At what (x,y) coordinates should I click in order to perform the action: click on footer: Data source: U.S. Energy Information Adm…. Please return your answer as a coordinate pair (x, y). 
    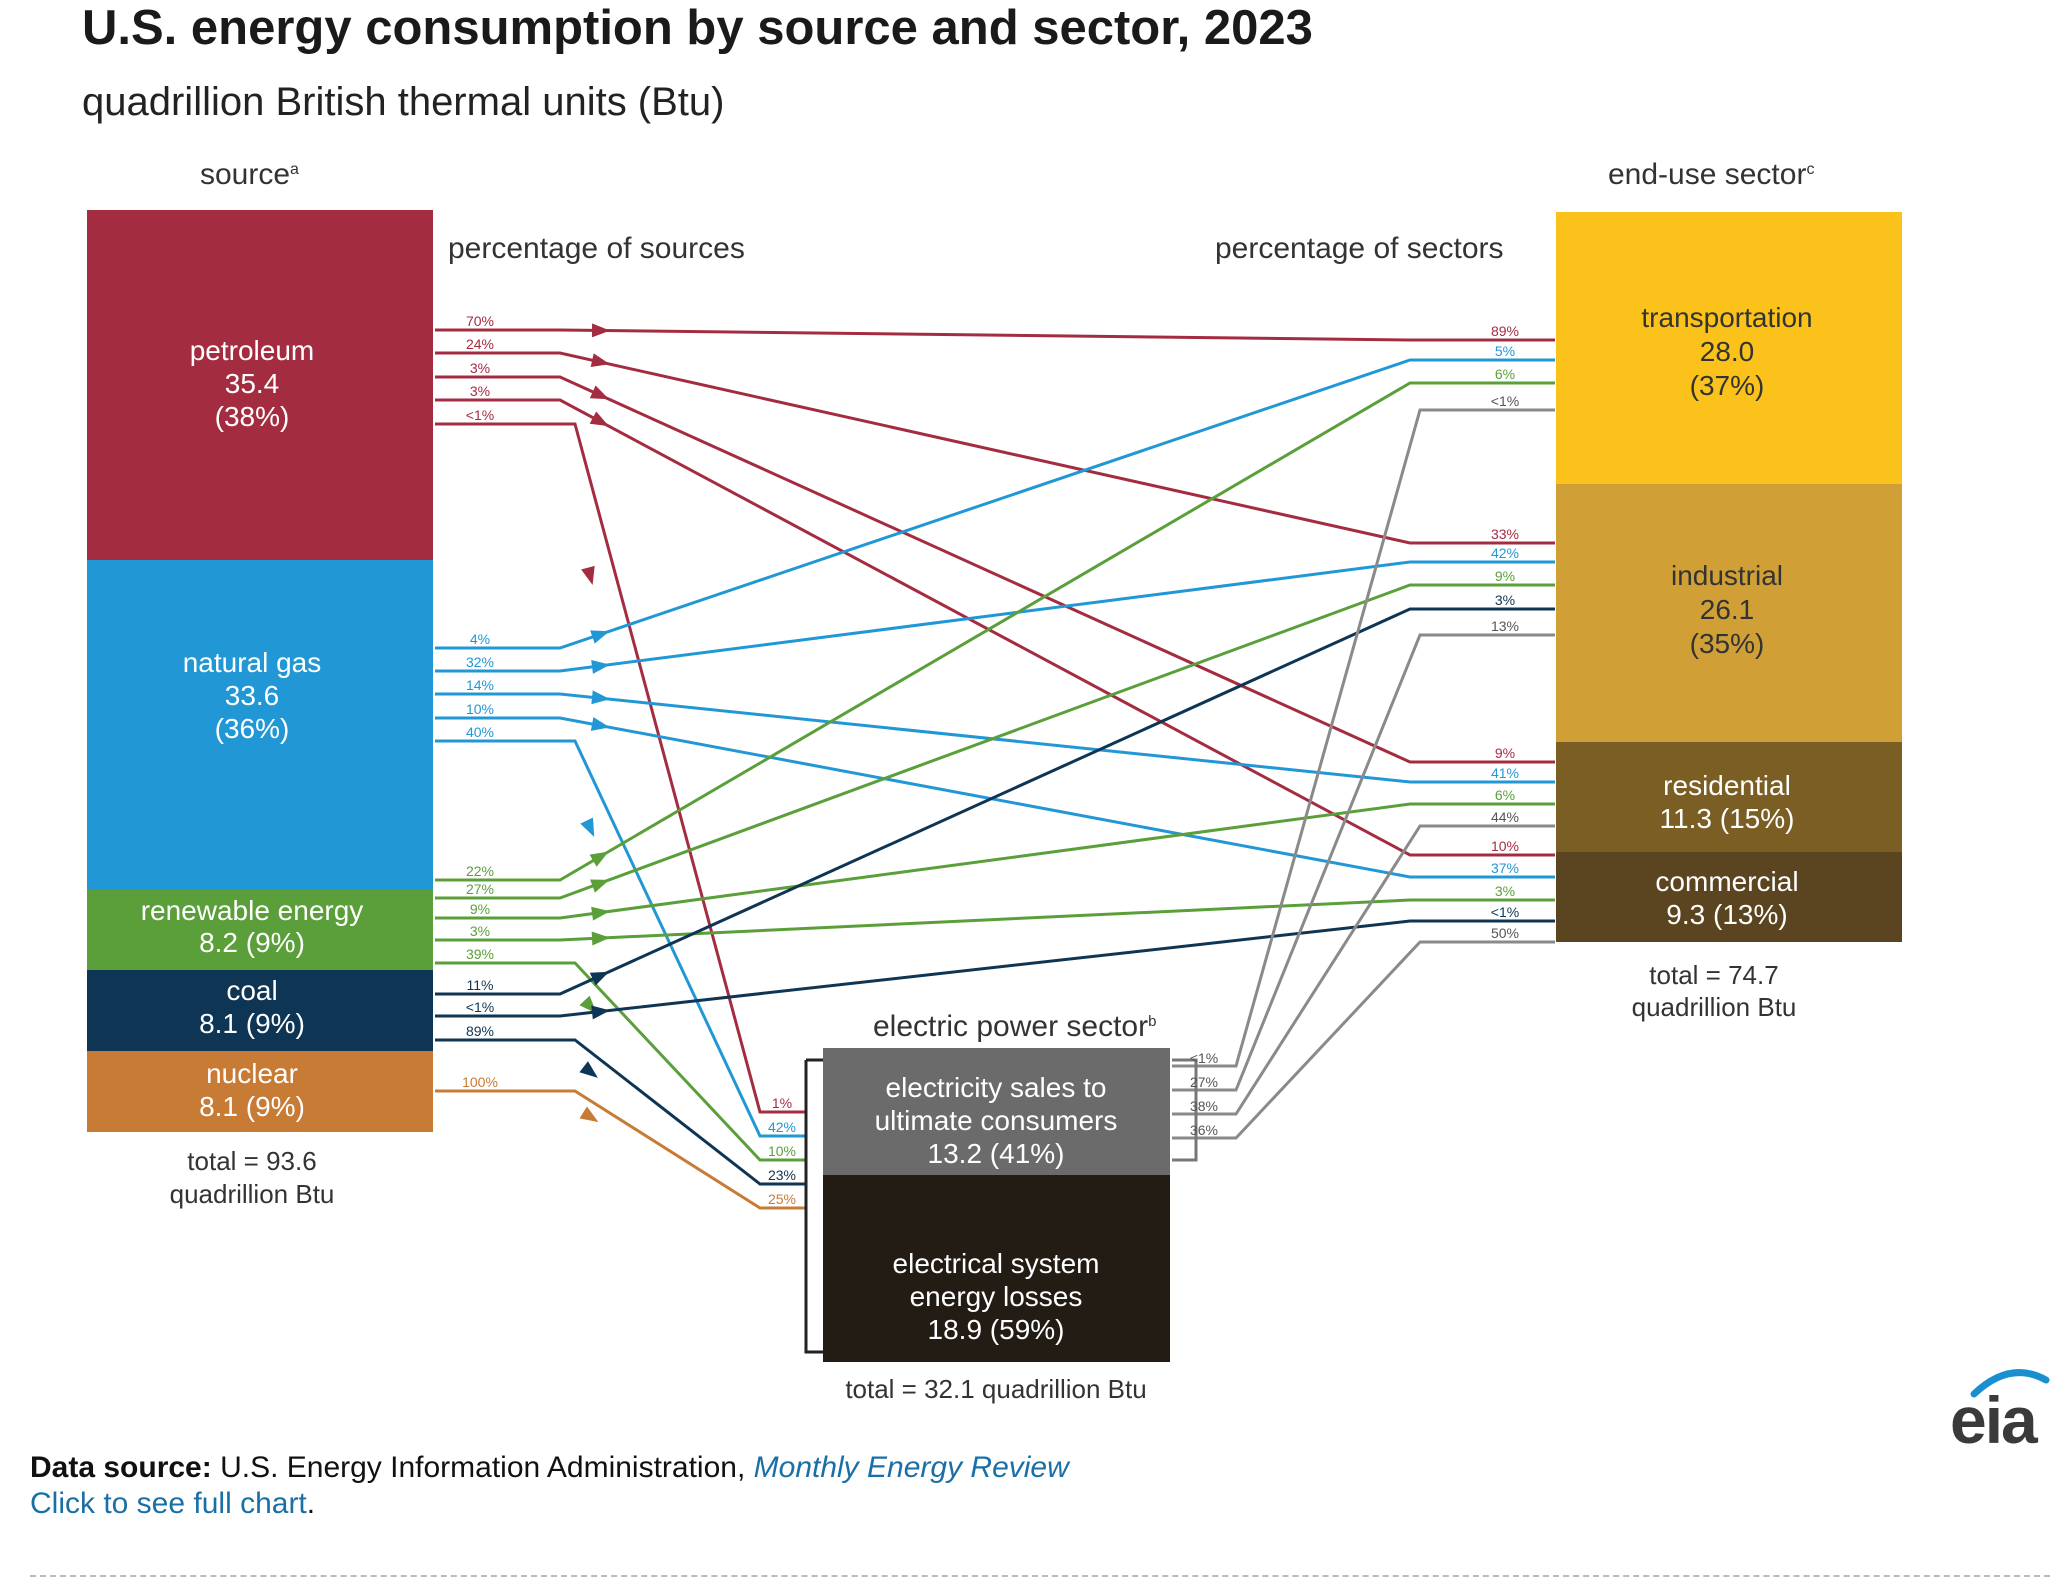
    Looking at the image, I should click on (549, 1486).